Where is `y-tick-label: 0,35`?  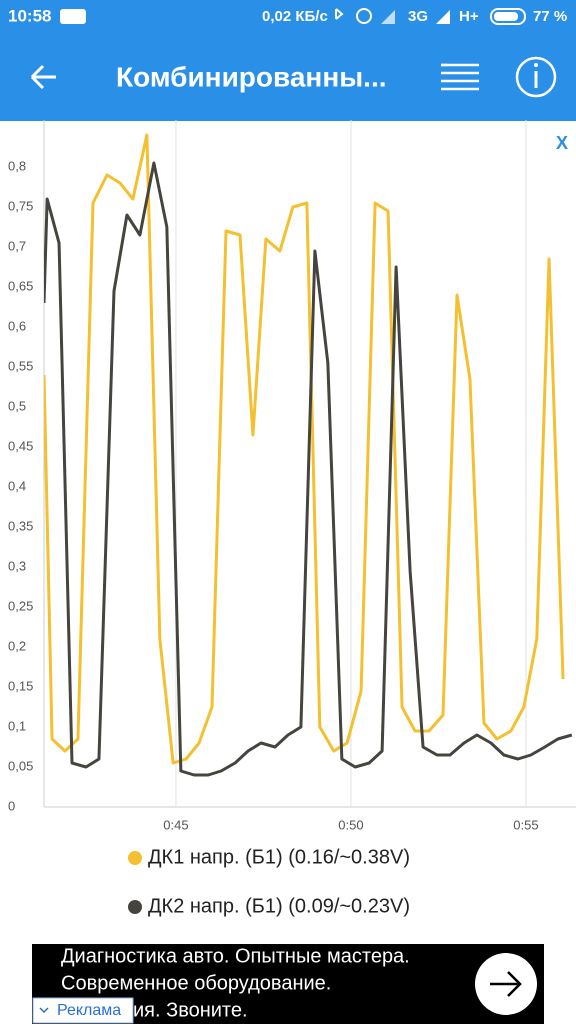 y-tick-label: 0,35 is located at coordinates (20, 525).